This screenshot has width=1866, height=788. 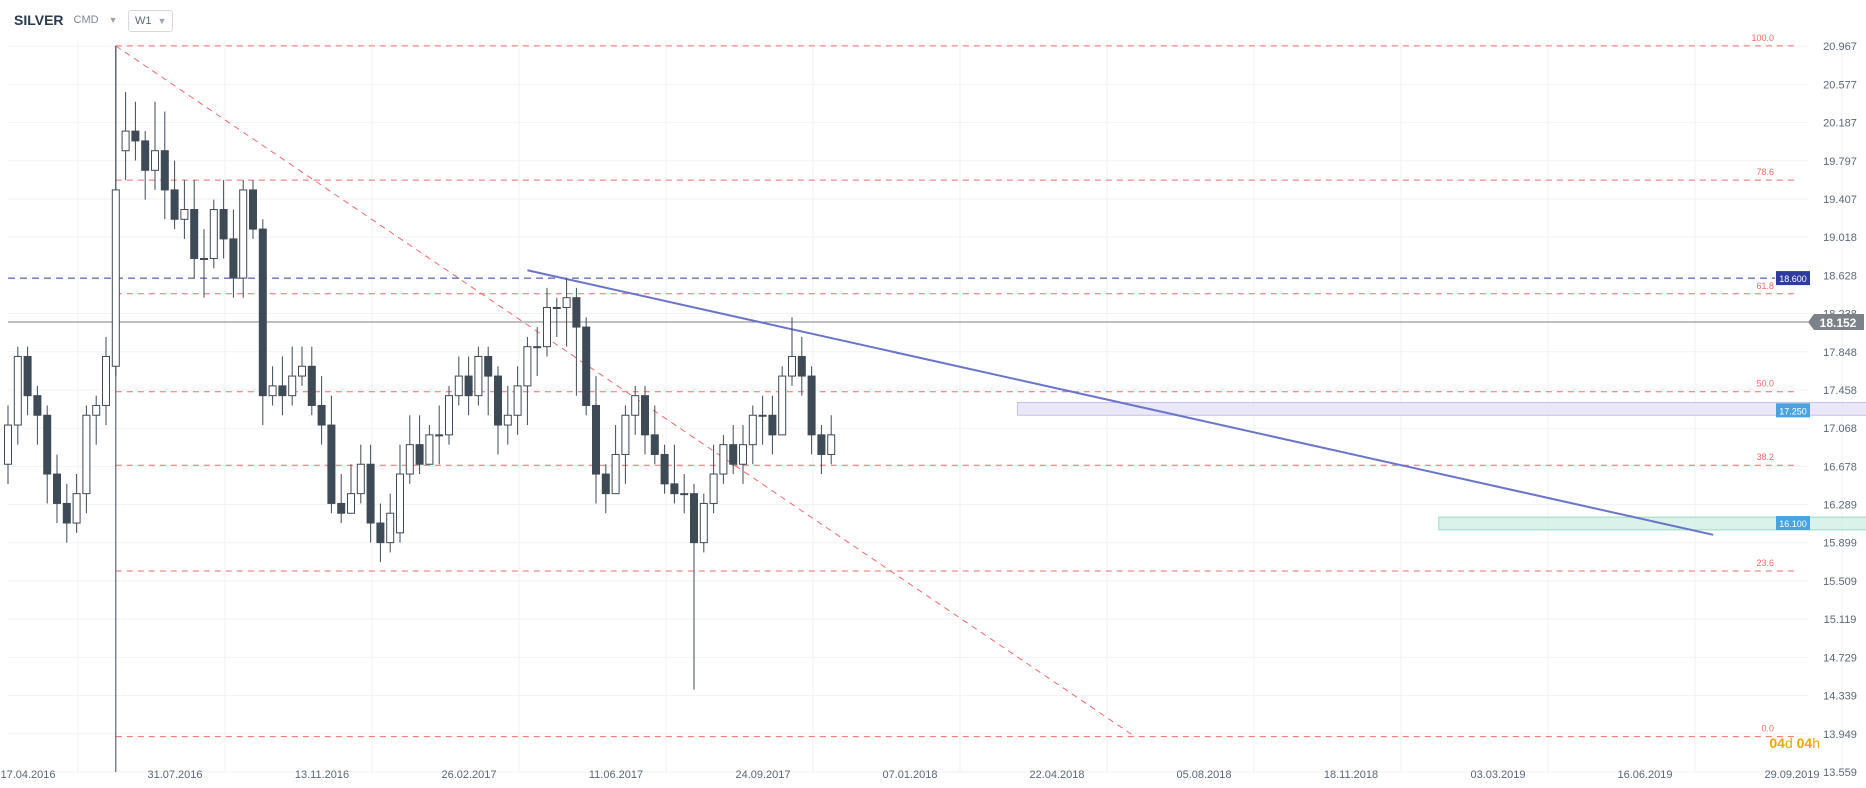 What do you see at coordinates (1767, 729) in the screenshot?
I see `fibonacci-level-label: 0.0` at bounding box center [1767, 729].